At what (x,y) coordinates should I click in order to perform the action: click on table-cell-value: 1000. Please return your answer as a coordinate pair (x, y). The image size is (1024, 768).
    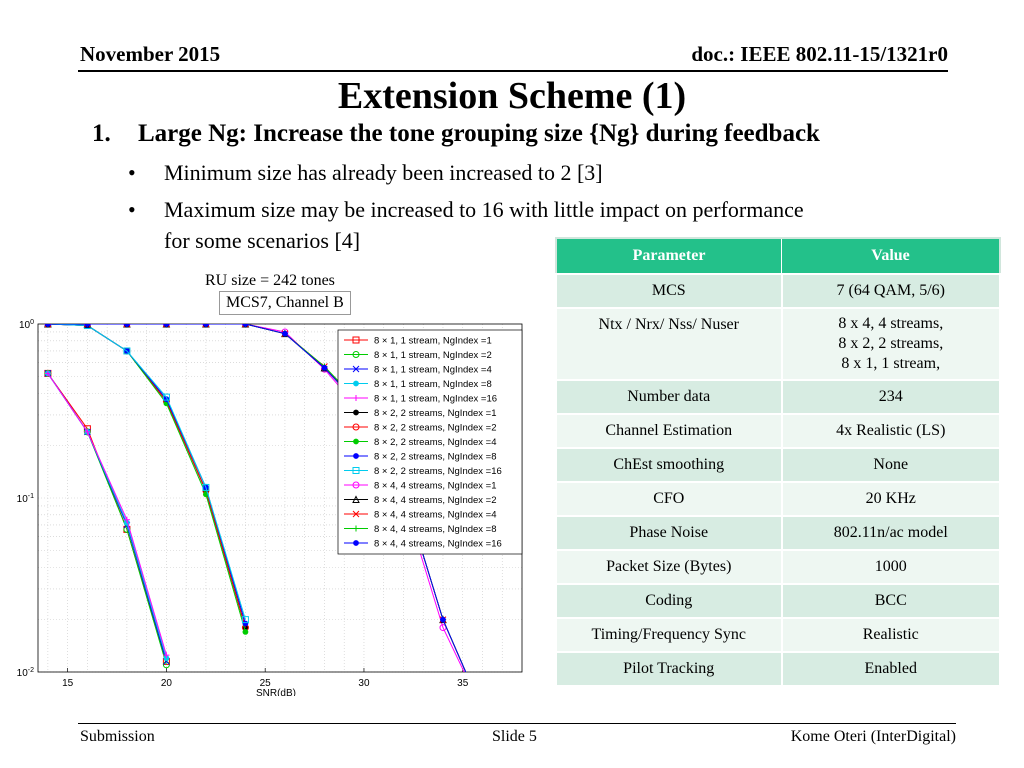
    Looking at the image, I should click on (890, 567).